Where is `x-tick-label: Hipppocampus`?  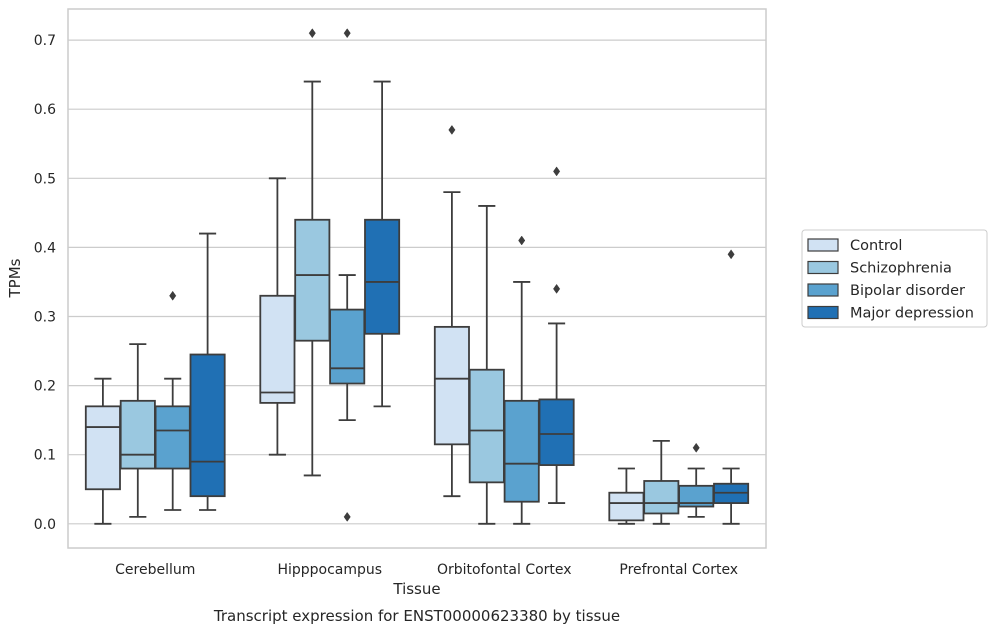 x-tick-label: Hipppocampus is located at coordinates (329, 570).